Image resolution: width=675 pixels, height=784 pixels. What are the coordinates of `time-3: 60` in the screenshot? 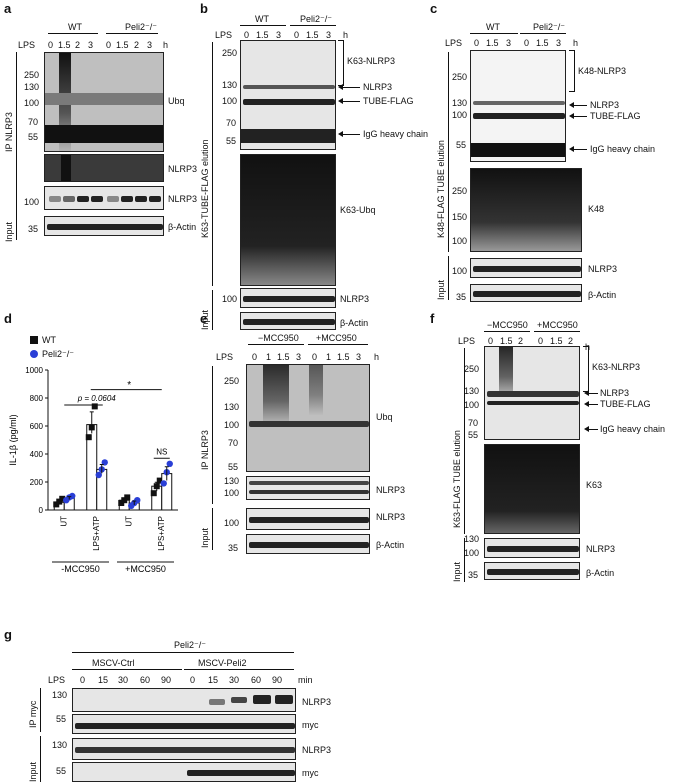 It's located at (145, 680).